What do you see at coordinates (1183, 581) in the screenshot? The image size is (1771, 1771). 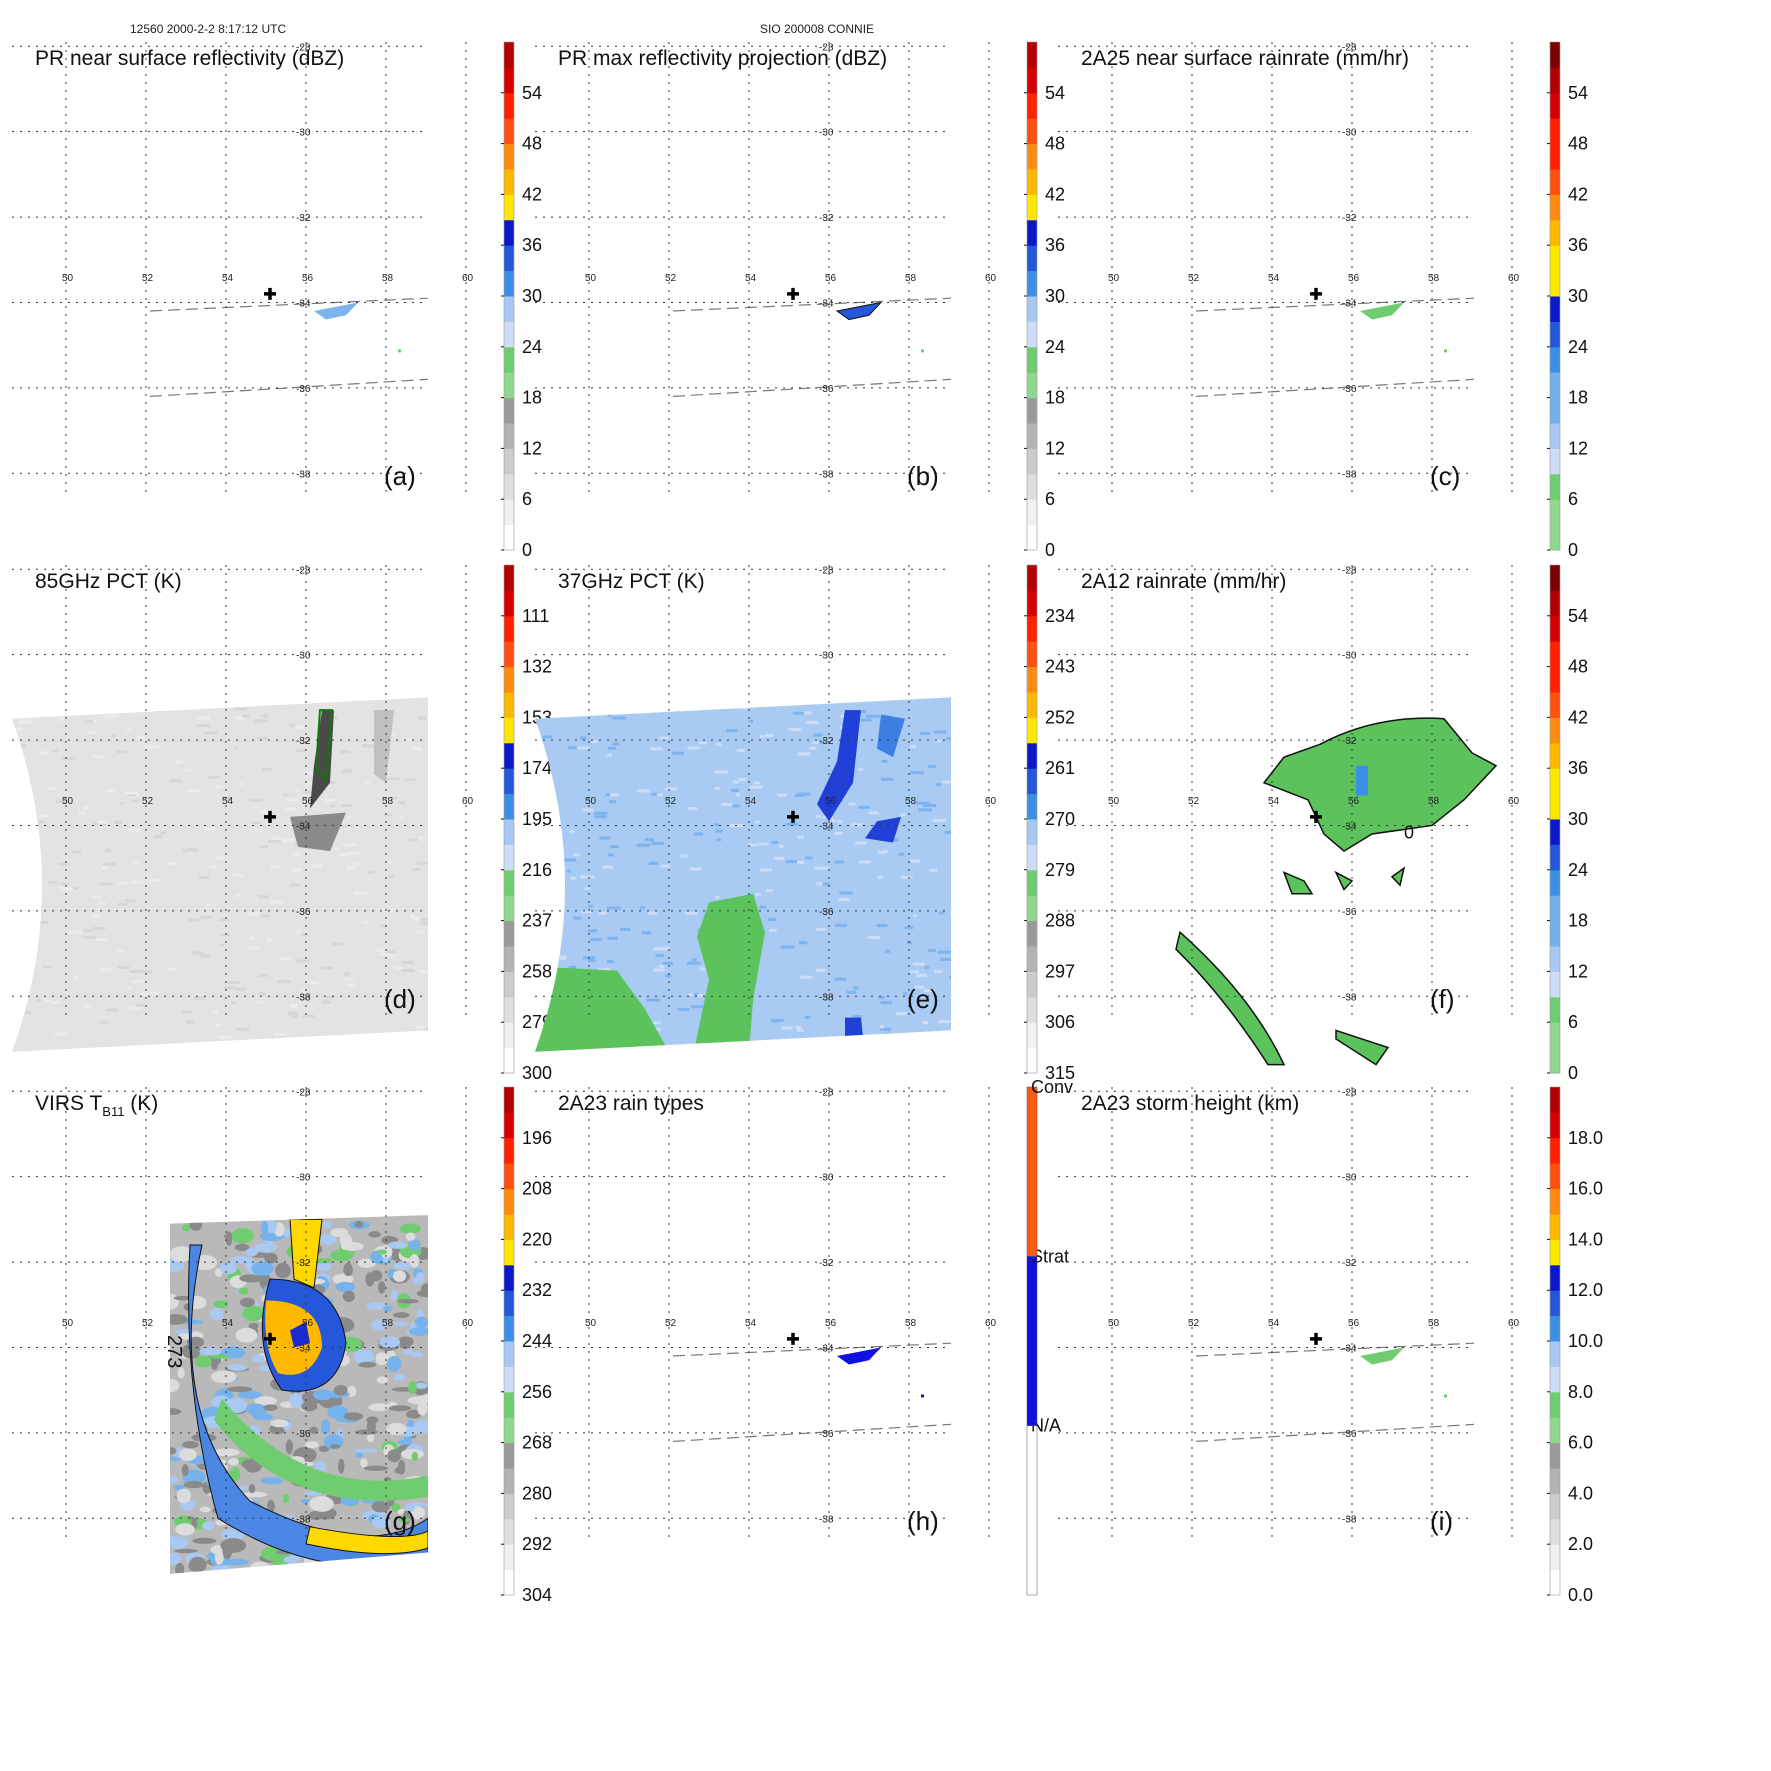 I see `panel-title: 2A12 rainrate (mm/hr)` at bounding box center [1183, 581].